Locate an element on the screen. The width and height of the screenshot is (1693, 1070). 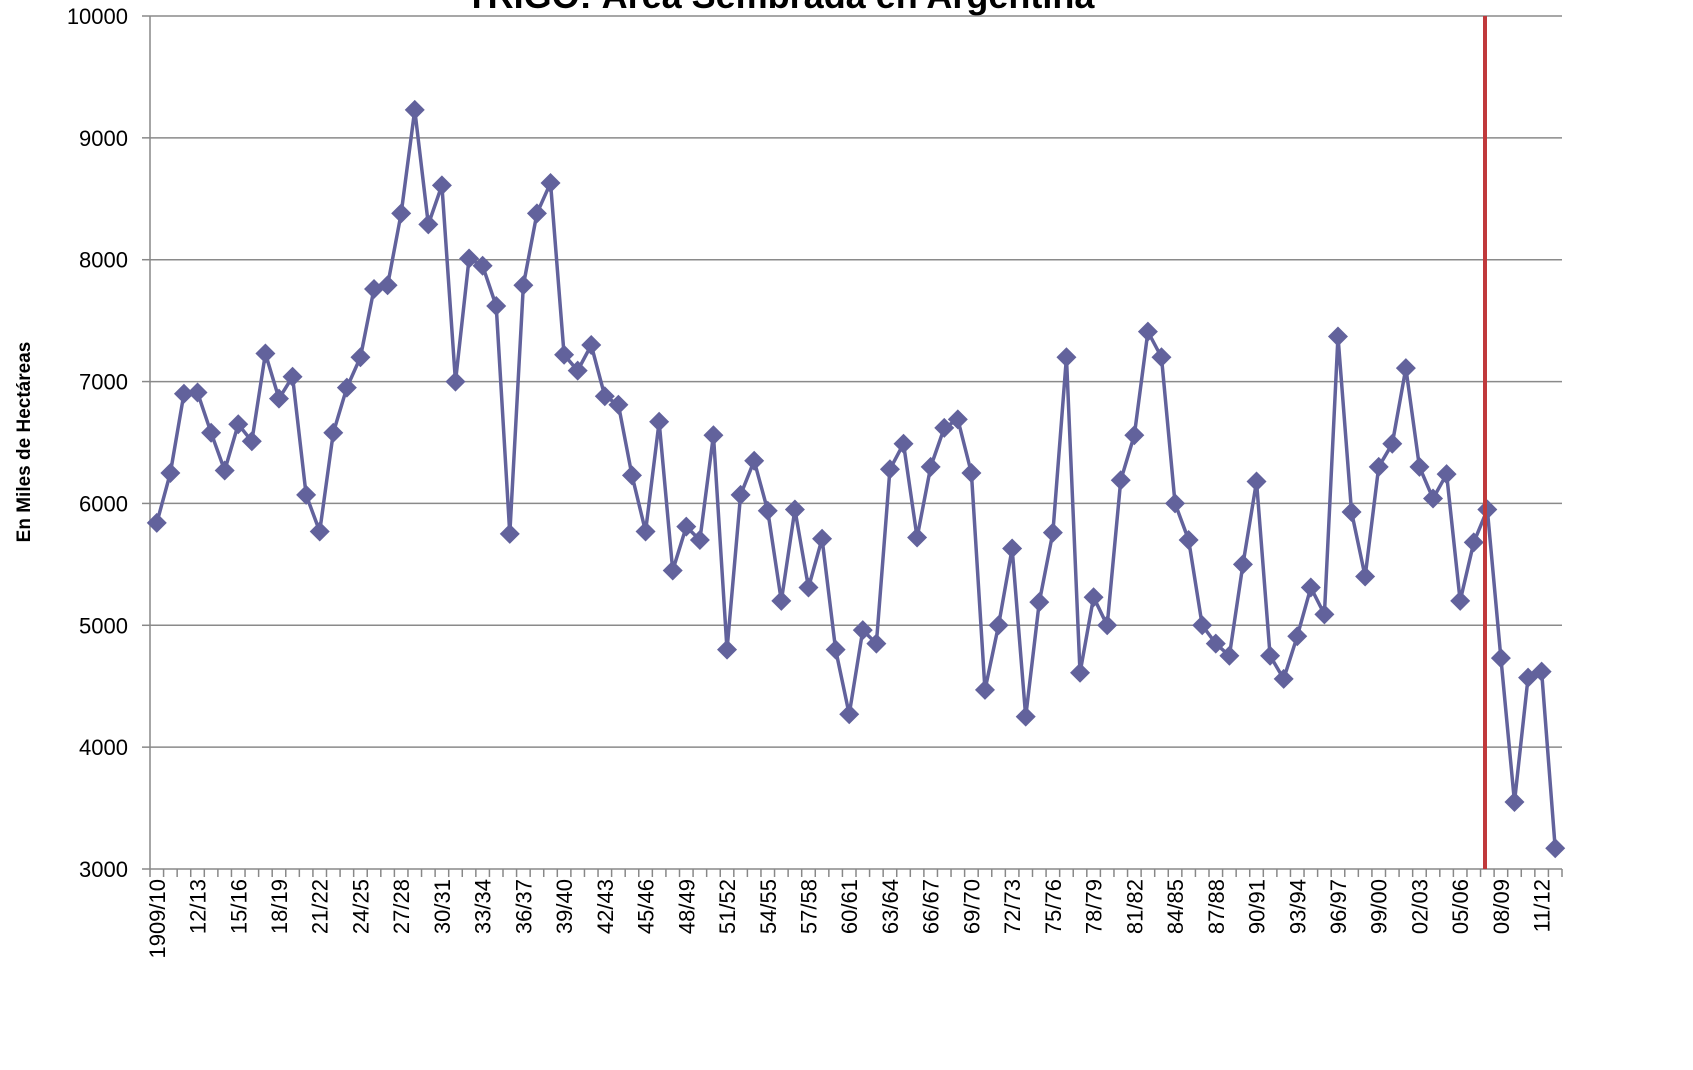
x-tick-label: 78/79 is located at coordinates (1094, 906).